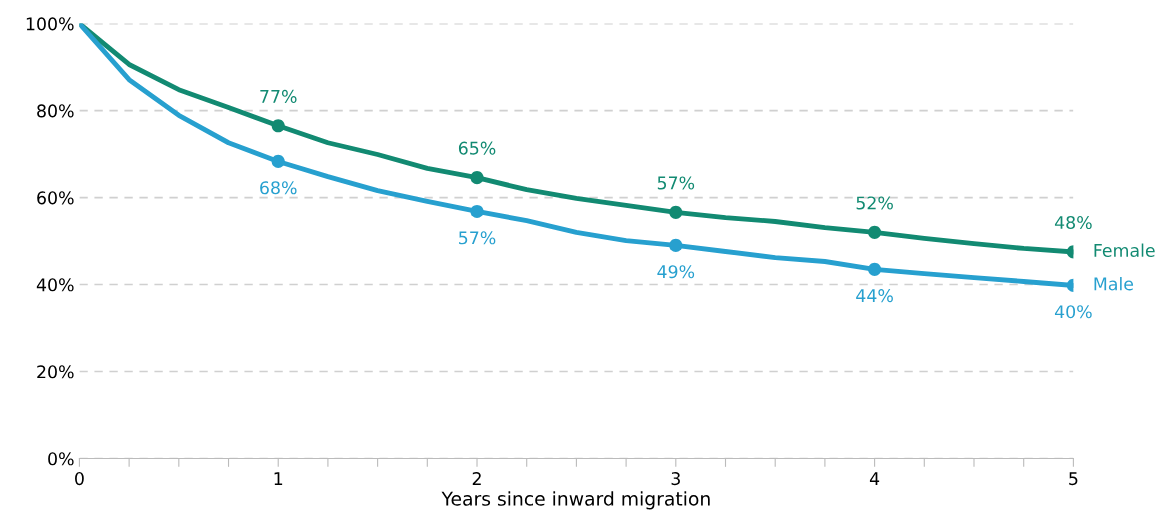 This screenshot has width=1168, height=524. What do you see at coordinates (61, 459) in the screenshot?
I see `y-tick-label: 0%` at bounding box center [61, 459].